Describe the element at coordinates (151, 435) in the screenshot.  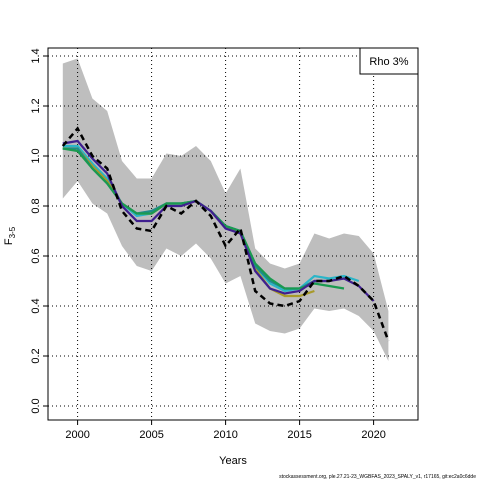
I see `x-tick-label: 2005` at that location.